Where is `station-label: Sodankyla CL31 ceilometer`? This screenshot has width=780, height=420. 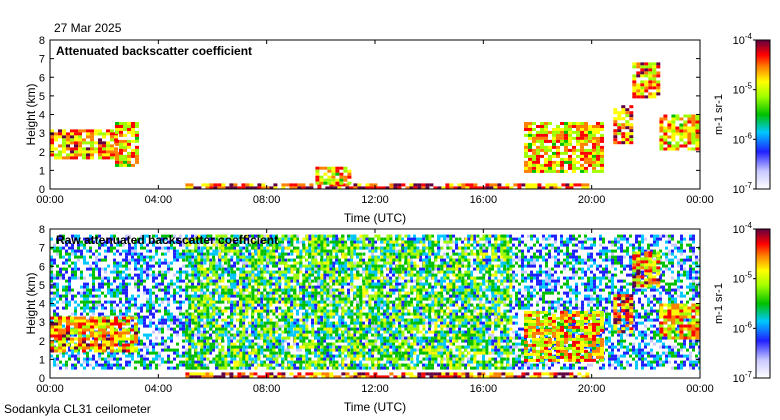 station-label: Sodankyla CL31 ceilometer is located at coordinates (77, 409).